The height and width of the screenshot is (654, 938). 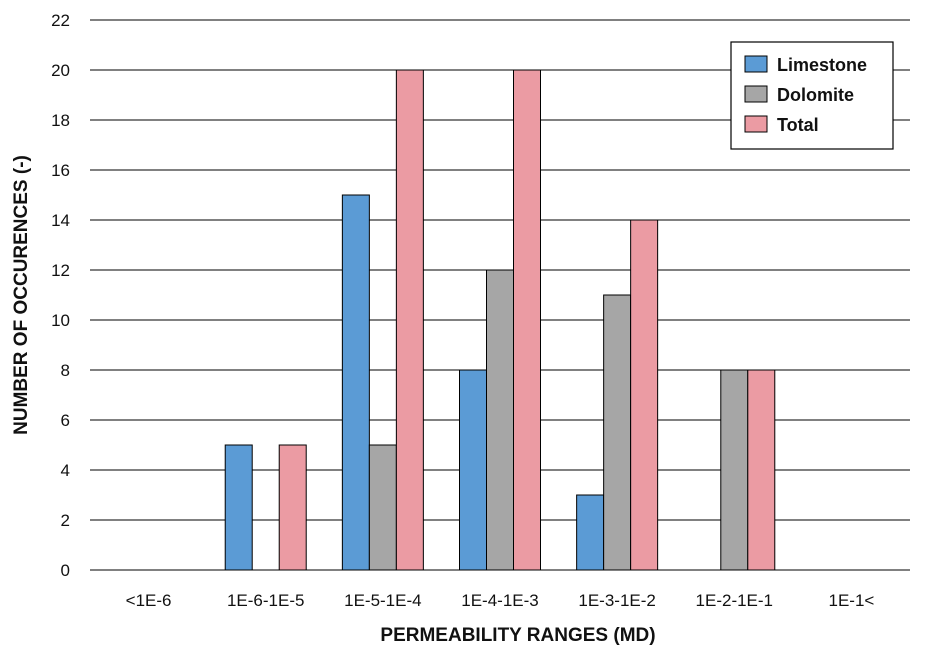 What do you see at coordinates (815, 95) in the screenshot?
I see `legend-label-dolomite: Dolomite` at bounding box center [815, 95].